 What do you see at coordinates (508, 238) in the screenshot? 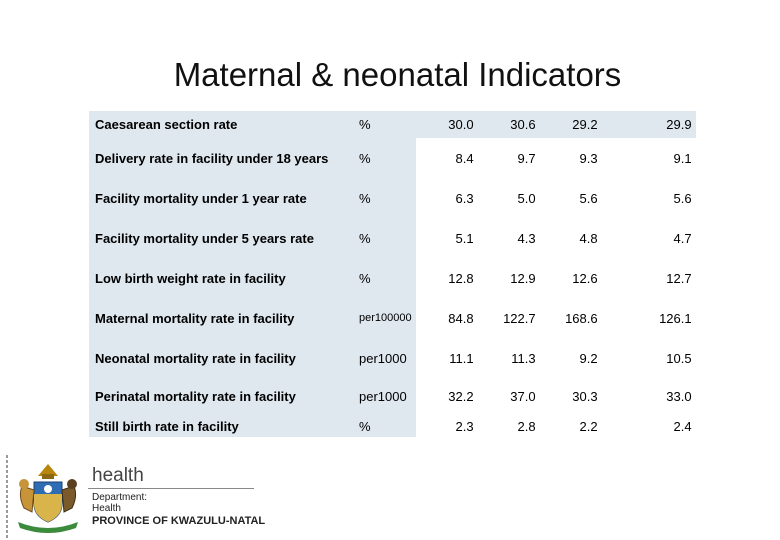
I see `indicator-value: 4.3` at bounding box center [508, 238].